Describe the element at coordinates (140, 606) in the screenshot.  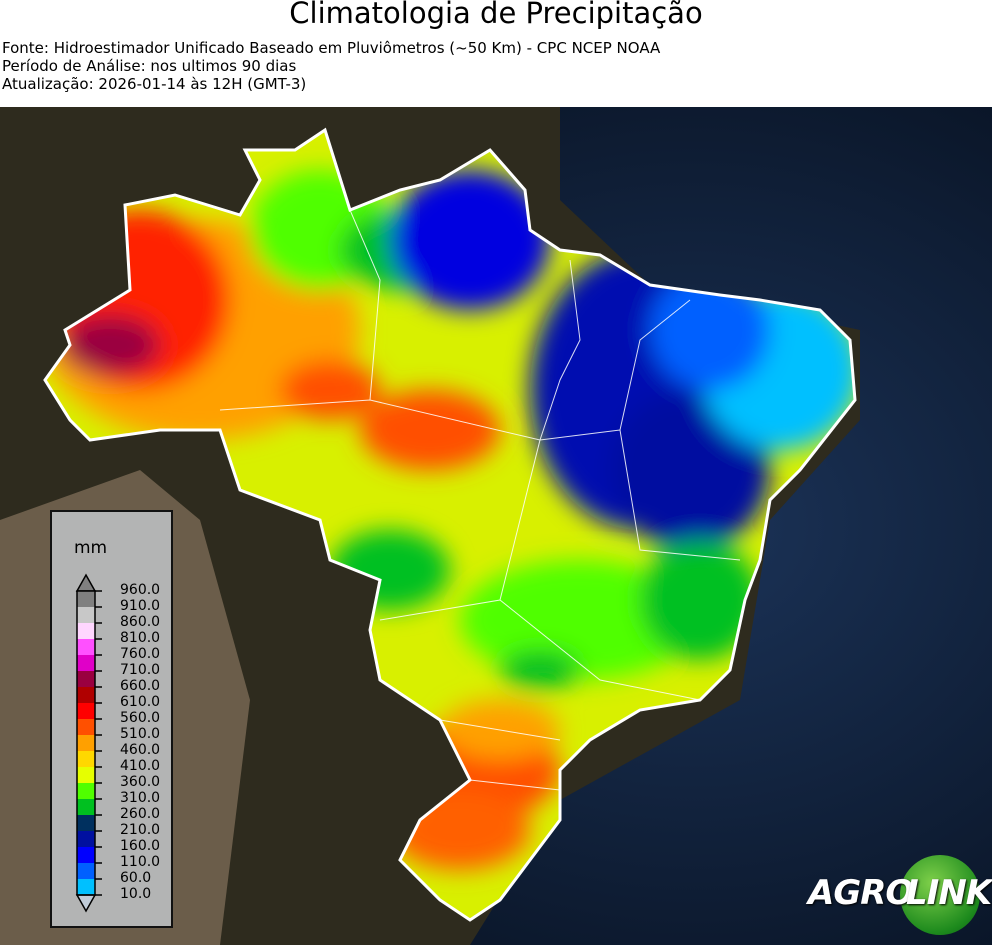
I see `colorbar-tick-label: 910.0` at that location.